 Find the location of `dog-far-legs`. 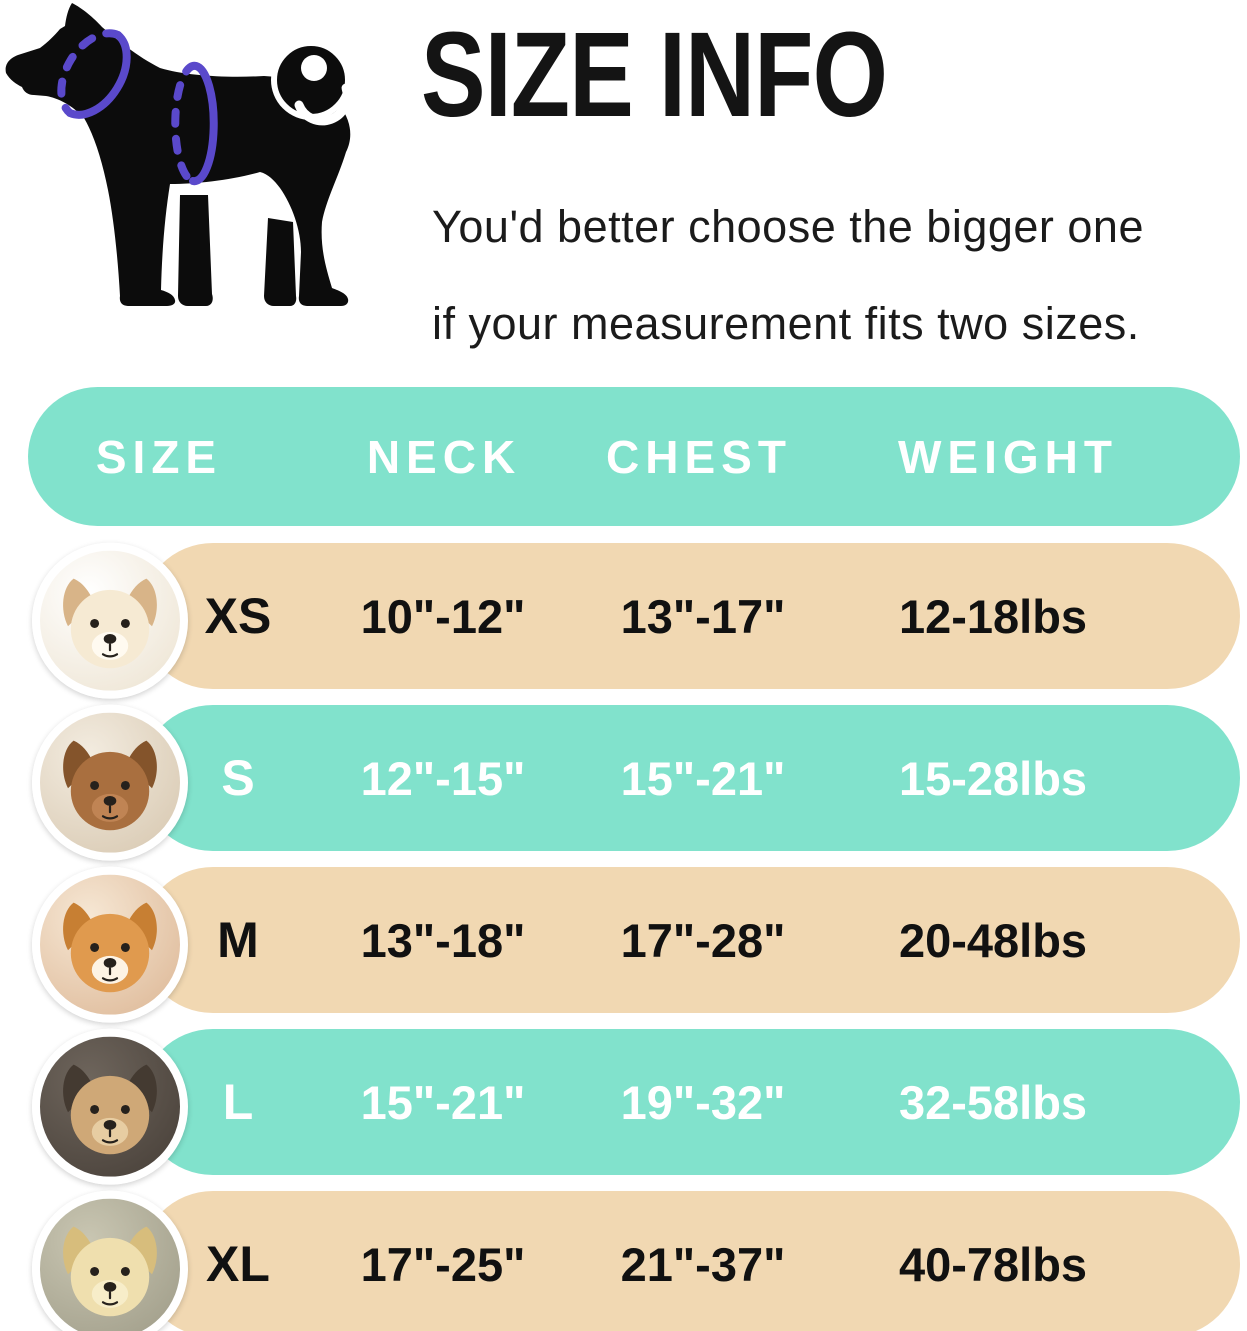

dog-far-legs is located at coordinates (237, 250).